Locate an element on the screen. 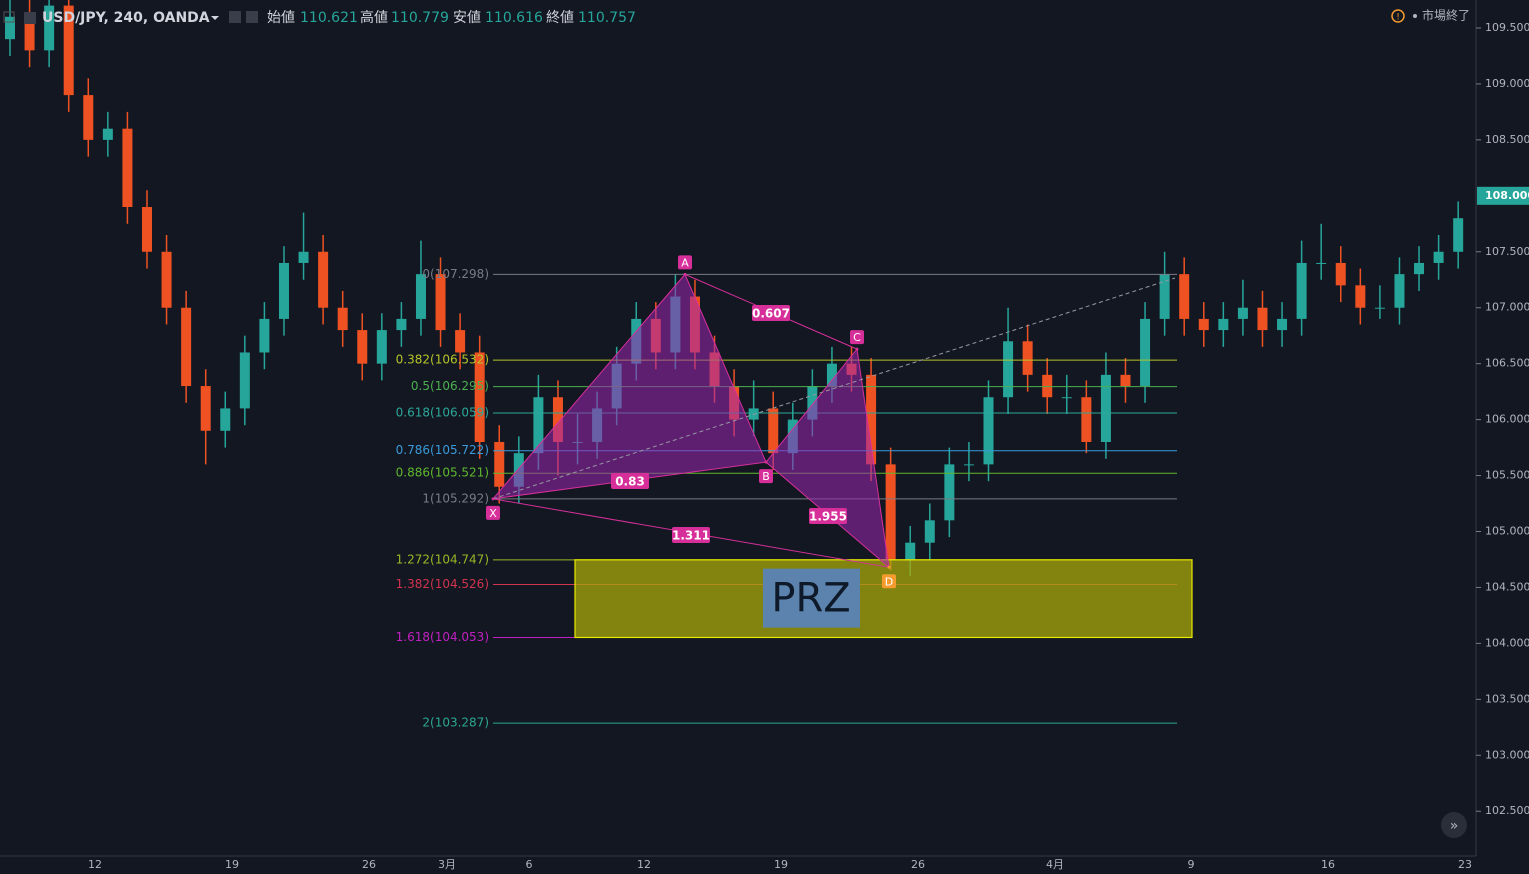 The height and width of the screenshot is (874, 1529). fib-label: 0(107.298) is located at coordinates (455, 274).